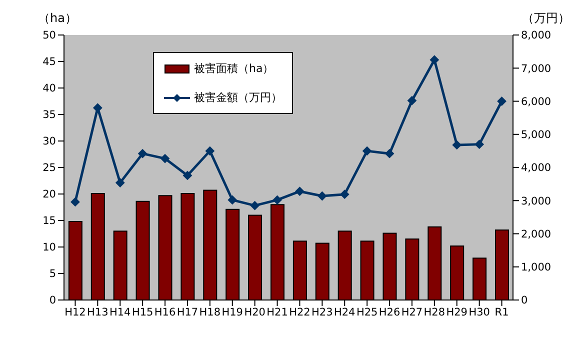  What do you see at coordinates (143, 312) in the screenshot?
I see `x-tick-label: H15` at bounding box center [143, 312].